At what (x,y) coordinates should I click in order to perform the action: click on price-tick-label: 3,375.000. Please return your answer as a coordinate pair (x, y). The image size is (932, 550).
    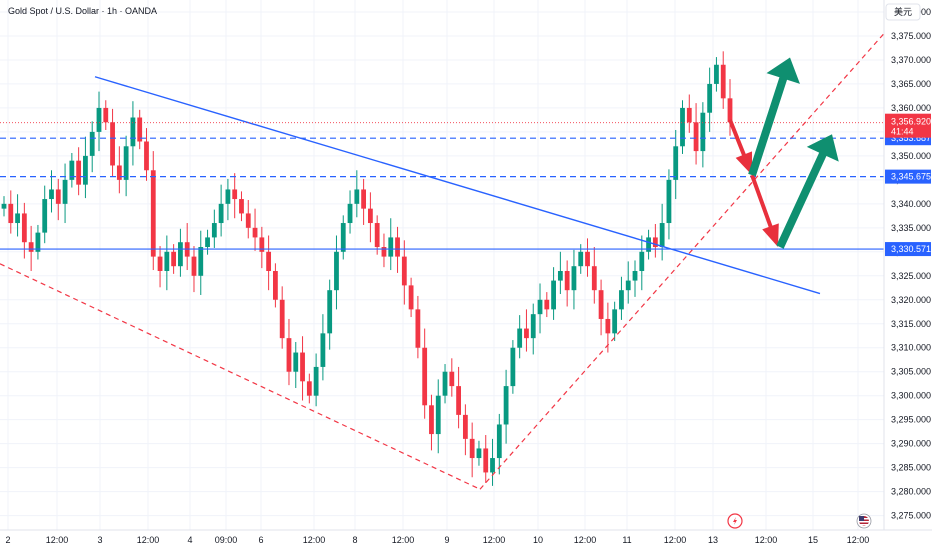
    Looking at the image, I should click on (911, 36).